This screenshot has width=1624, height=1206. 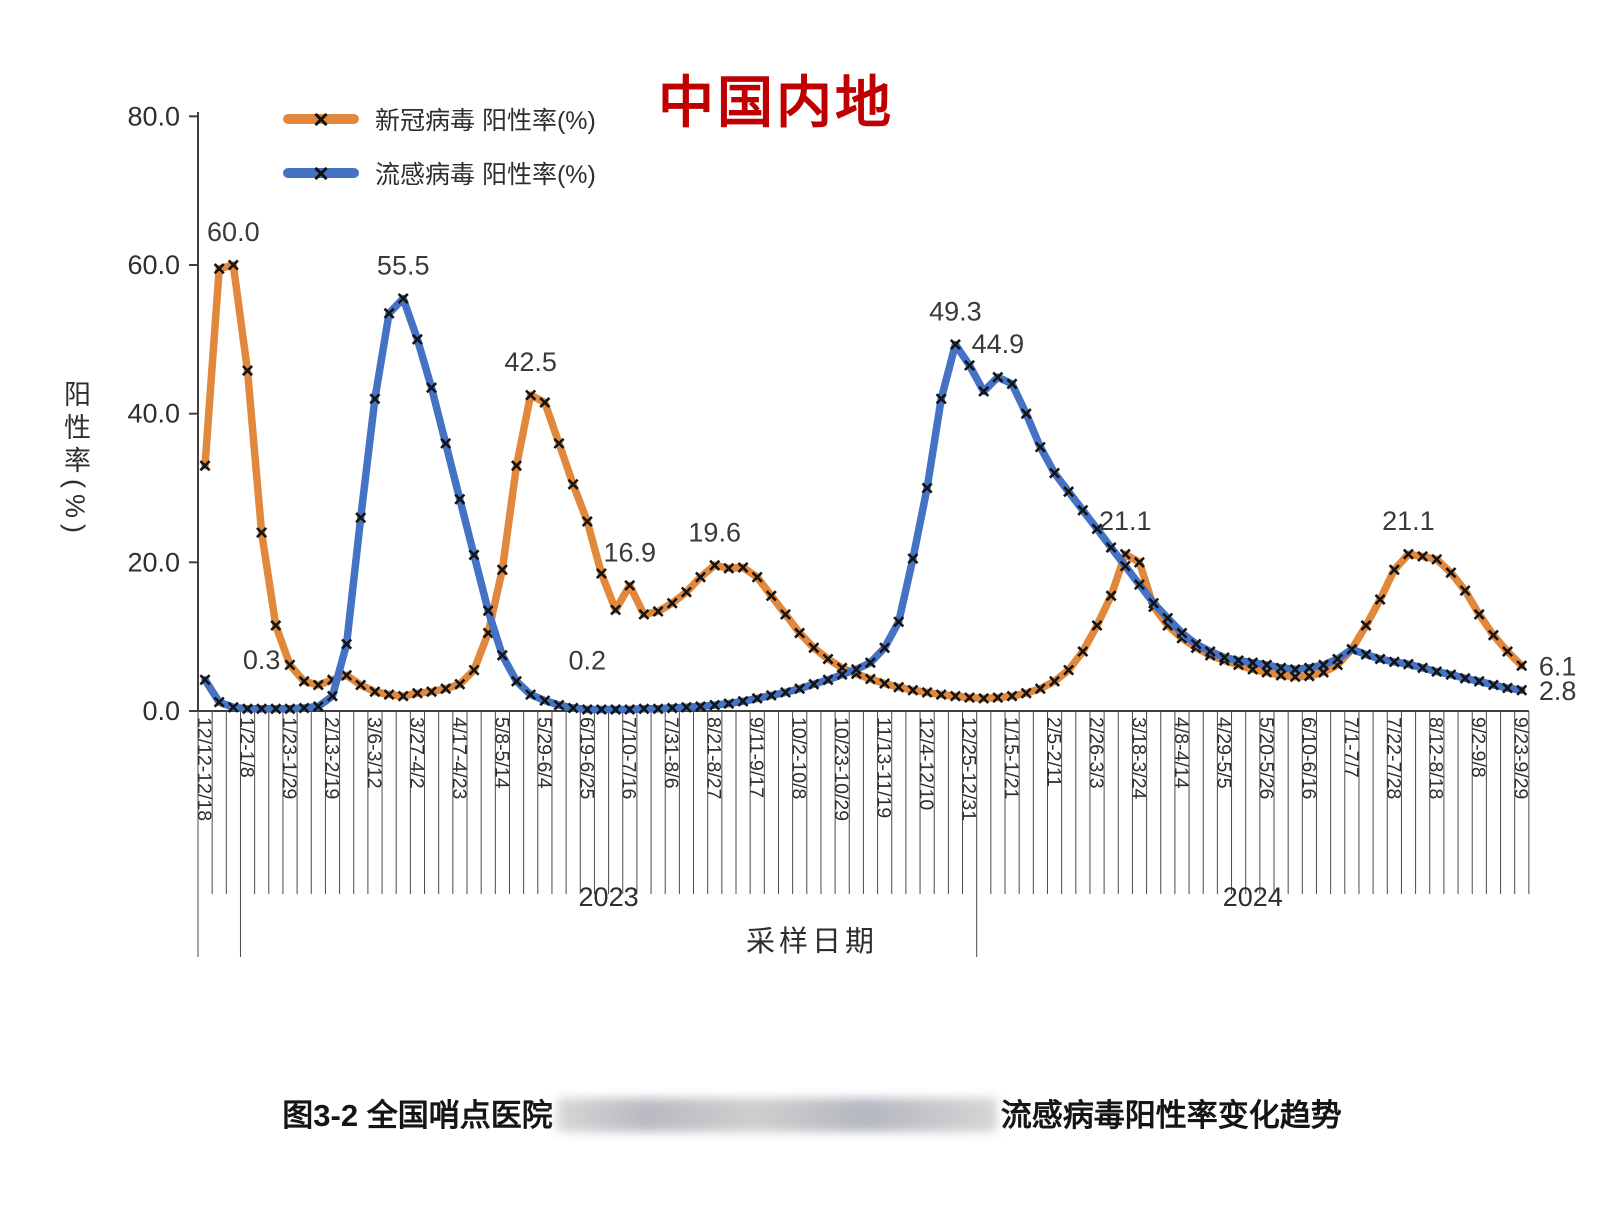 I want to click on x-tick-label: 7/1-7/7, so click(x=1351, y=747).